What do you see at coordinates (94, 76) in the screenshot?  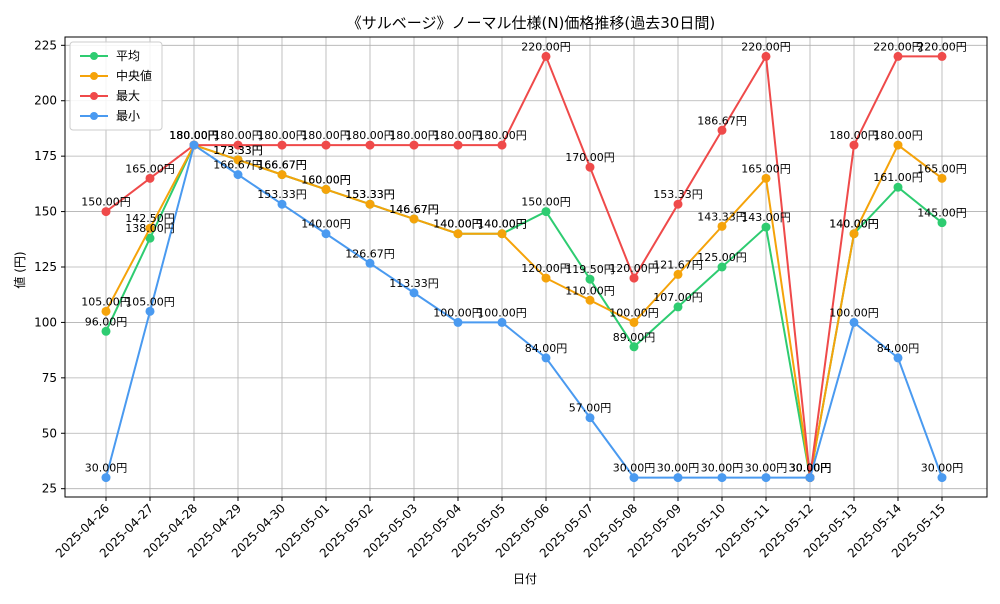 I see `legend-marker-median` at bounding box center [94, 76].